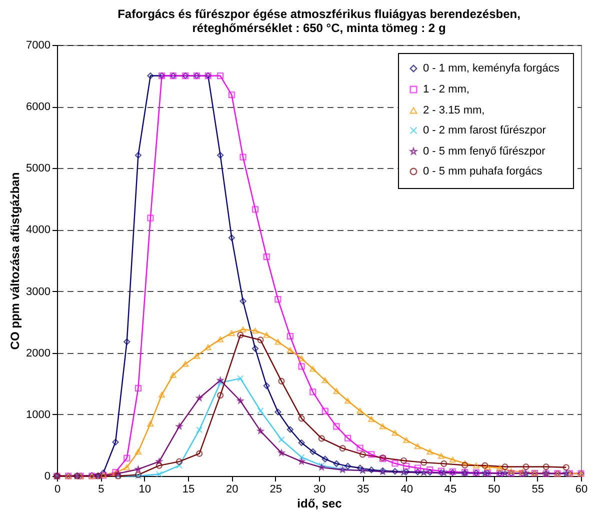 This screenshot has height=517, width=596. I want to click on text: réteghőmérséklet : 650 °C, minta tömeg : 2 g, so click(319, 28).